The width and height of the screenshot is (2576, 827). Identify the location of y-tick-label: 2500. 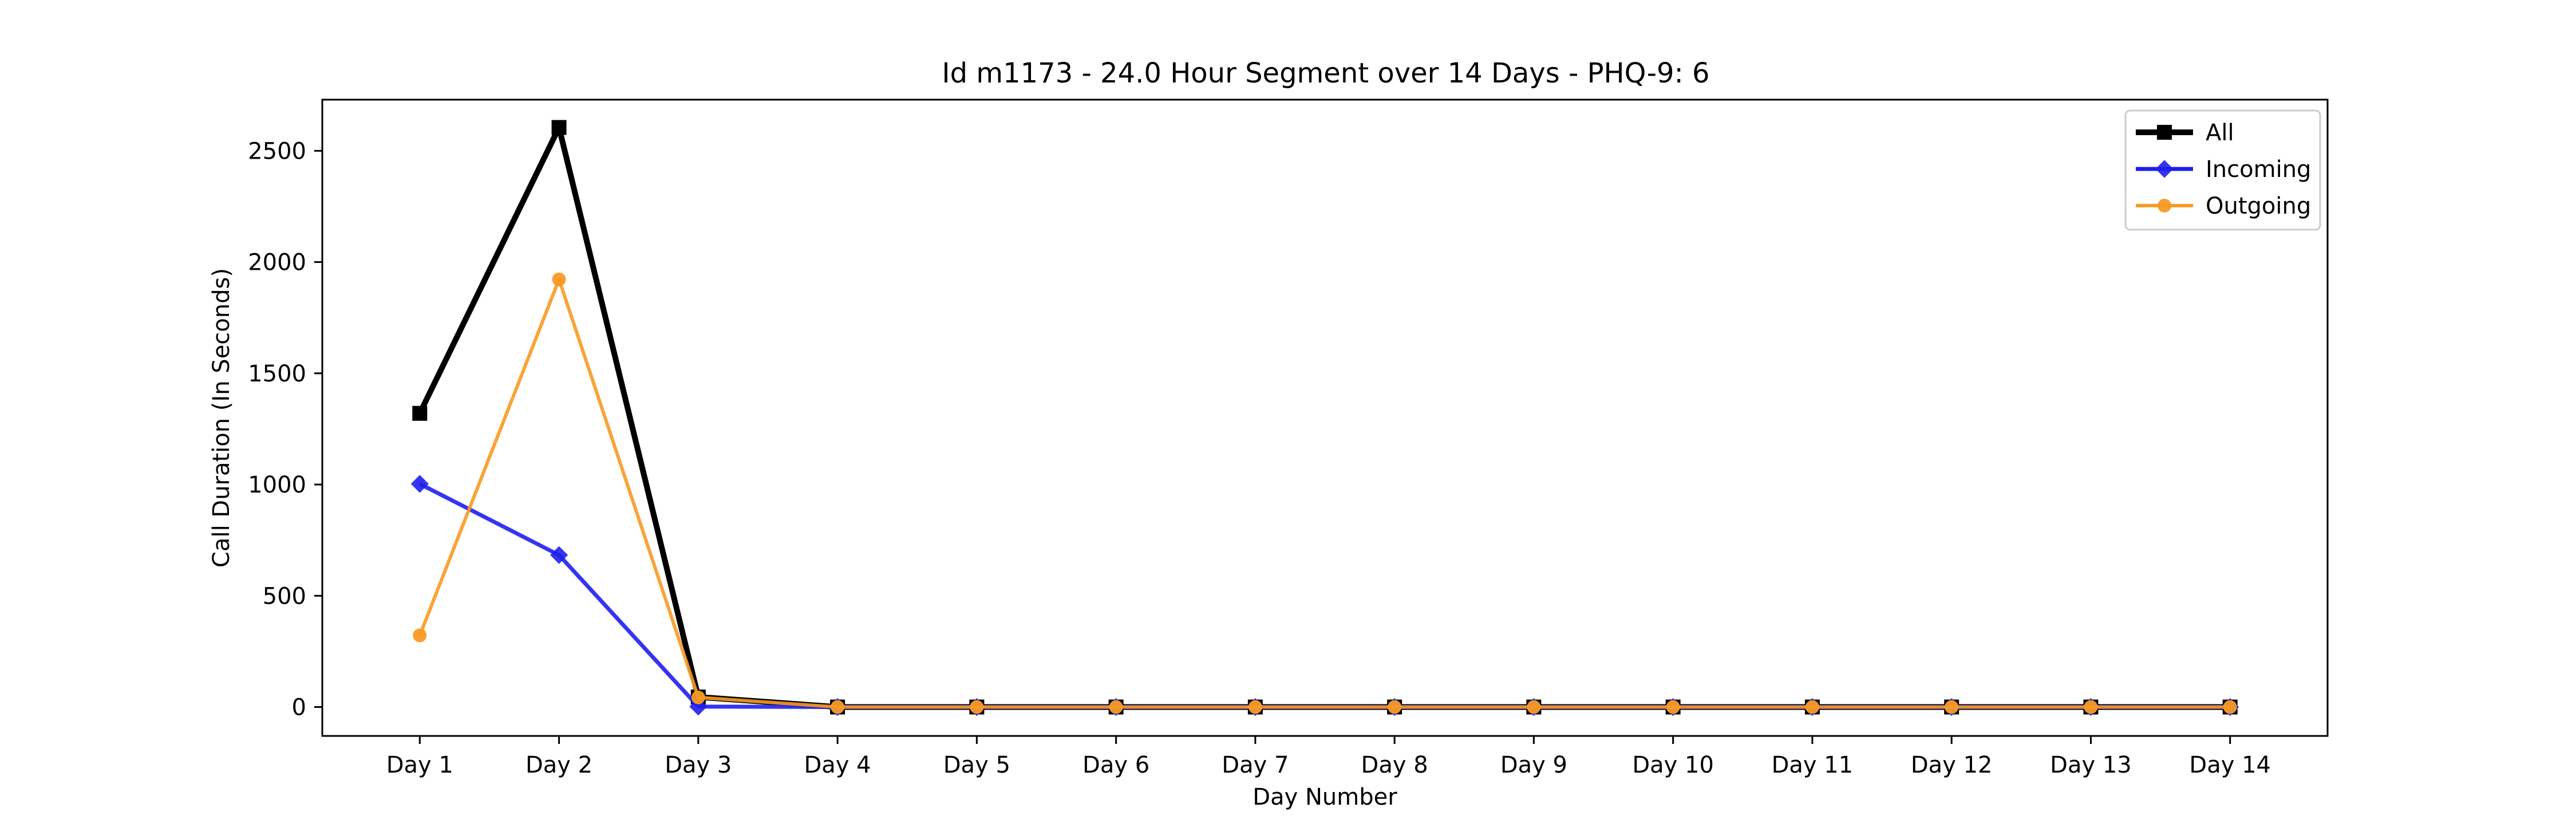
(277, 151).